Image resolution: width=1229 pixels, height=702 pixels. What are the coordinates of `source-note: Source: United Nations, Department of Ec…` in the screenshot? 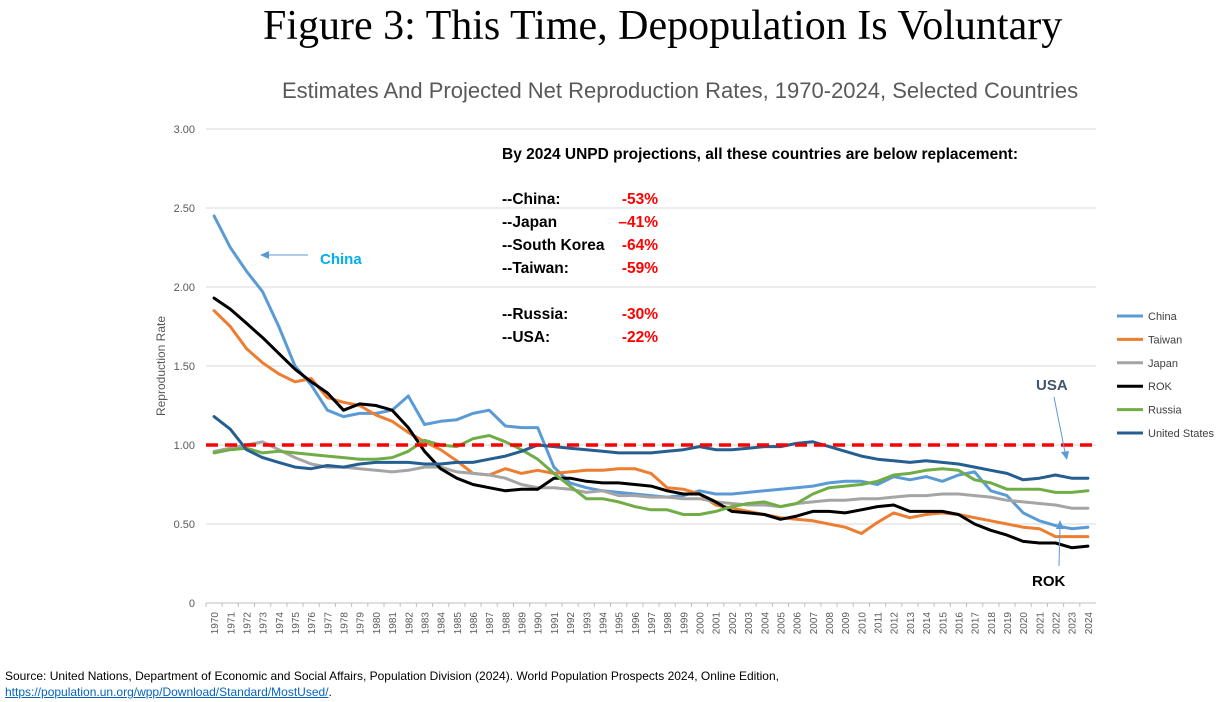 It's located at (392, 684).